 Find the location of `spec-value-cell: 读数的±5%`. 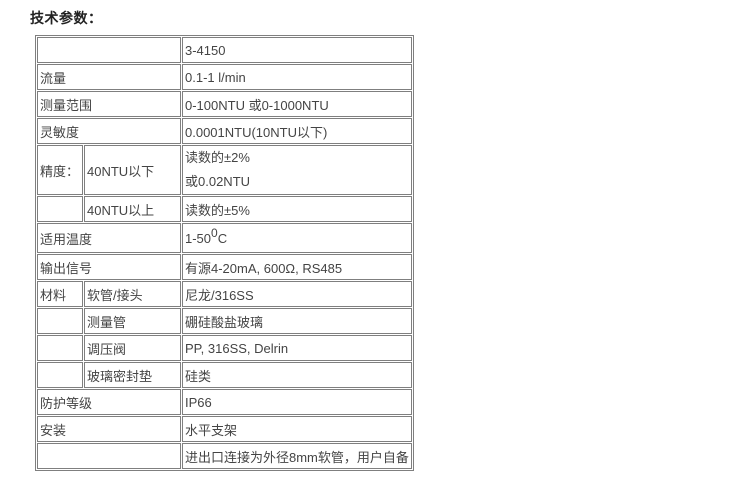

spec-value-cell: 读数的±5% is located at coordinates (297, 209).